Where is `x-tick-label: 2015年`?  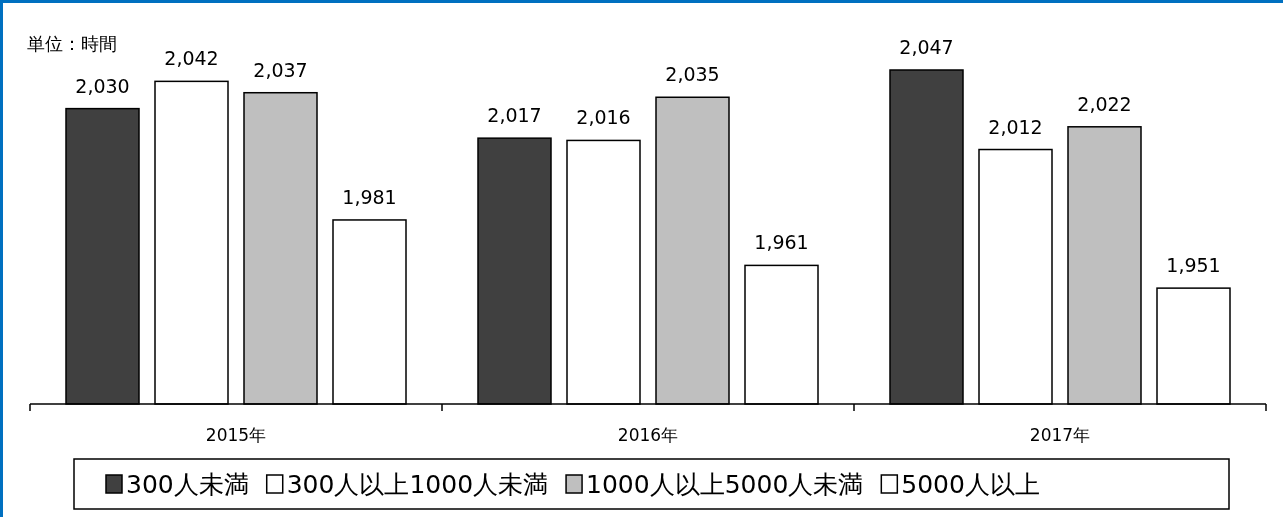
x-tick-label: 2015年 is located at coordinates (236, 435).